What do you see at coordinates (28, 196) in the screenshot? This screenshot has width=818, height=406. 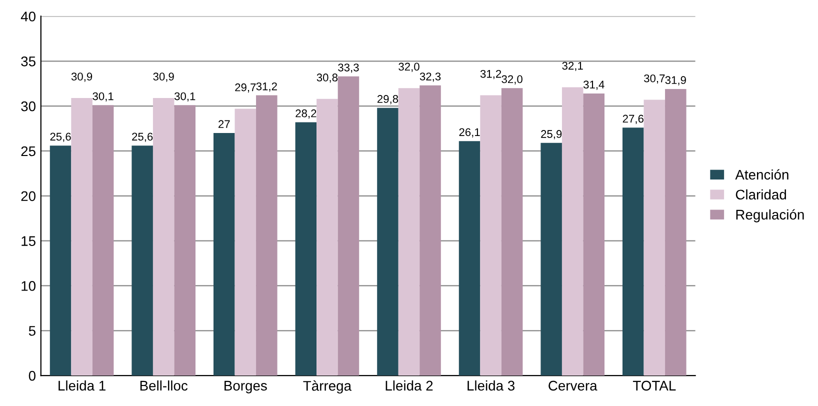 I see `y-tick-label: 20` at bounding box center [28, 196].